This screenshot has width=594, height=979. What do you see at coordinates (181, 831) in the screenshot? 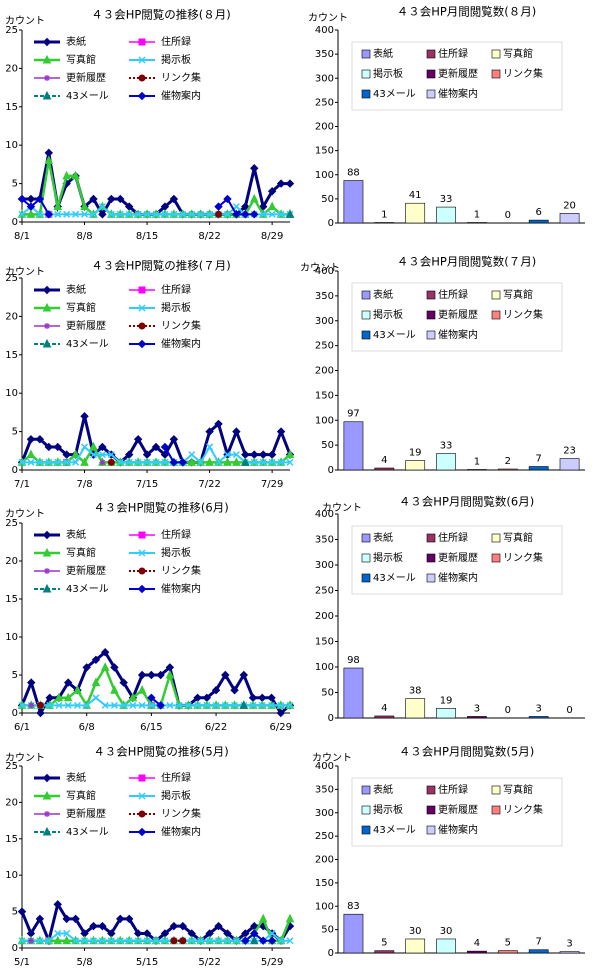
I see `legend-label: 催物案内` at bounding box center [181, 831].